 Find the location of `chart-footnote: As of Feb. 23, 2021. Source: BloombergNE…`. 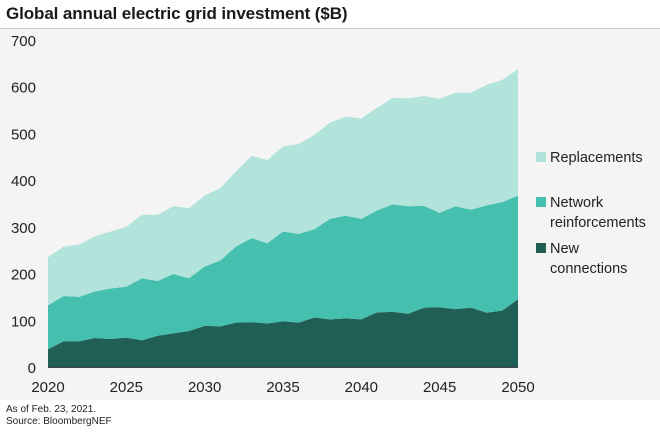

chart-footnote: As of Feb. 23, 2021. Source: BloombergNE… is located at coordinates (59, 416).